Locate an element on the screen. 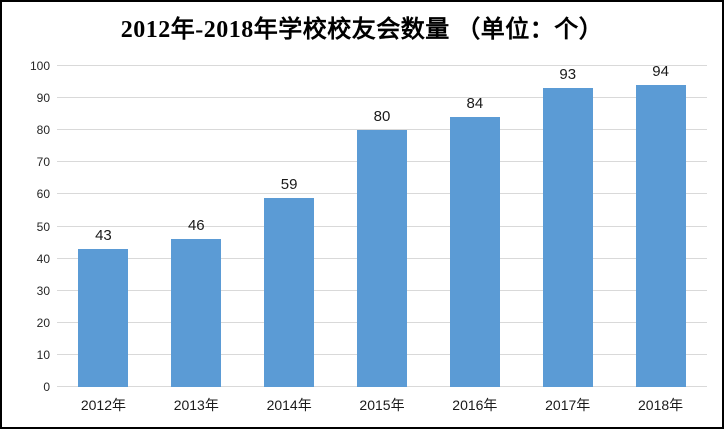  y-axis-tick-label: 0 is located at coordinates (46, 387).